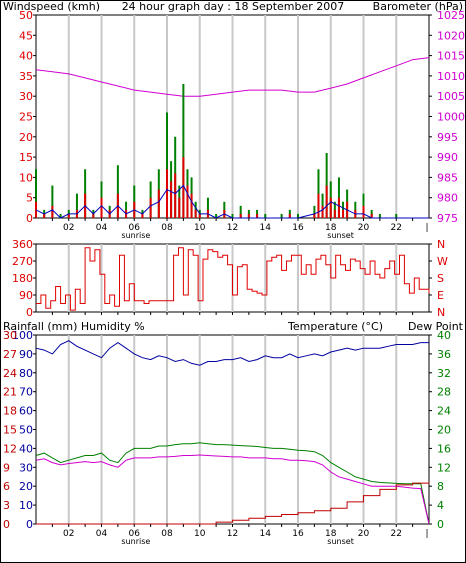 The image size is (466, 563). Describe the element at coordinates (447, 177) in the screenshot. I see `right-tick-label: 985` at that location.